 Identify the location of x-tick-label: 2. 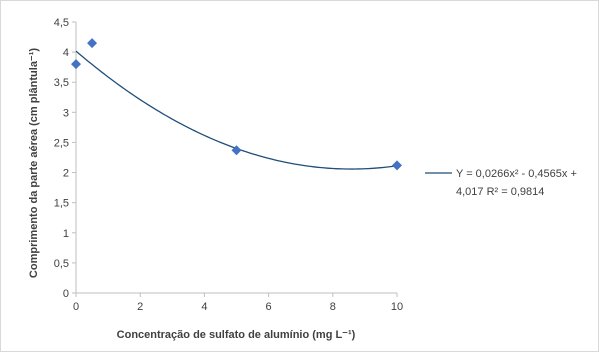
(140, 307).